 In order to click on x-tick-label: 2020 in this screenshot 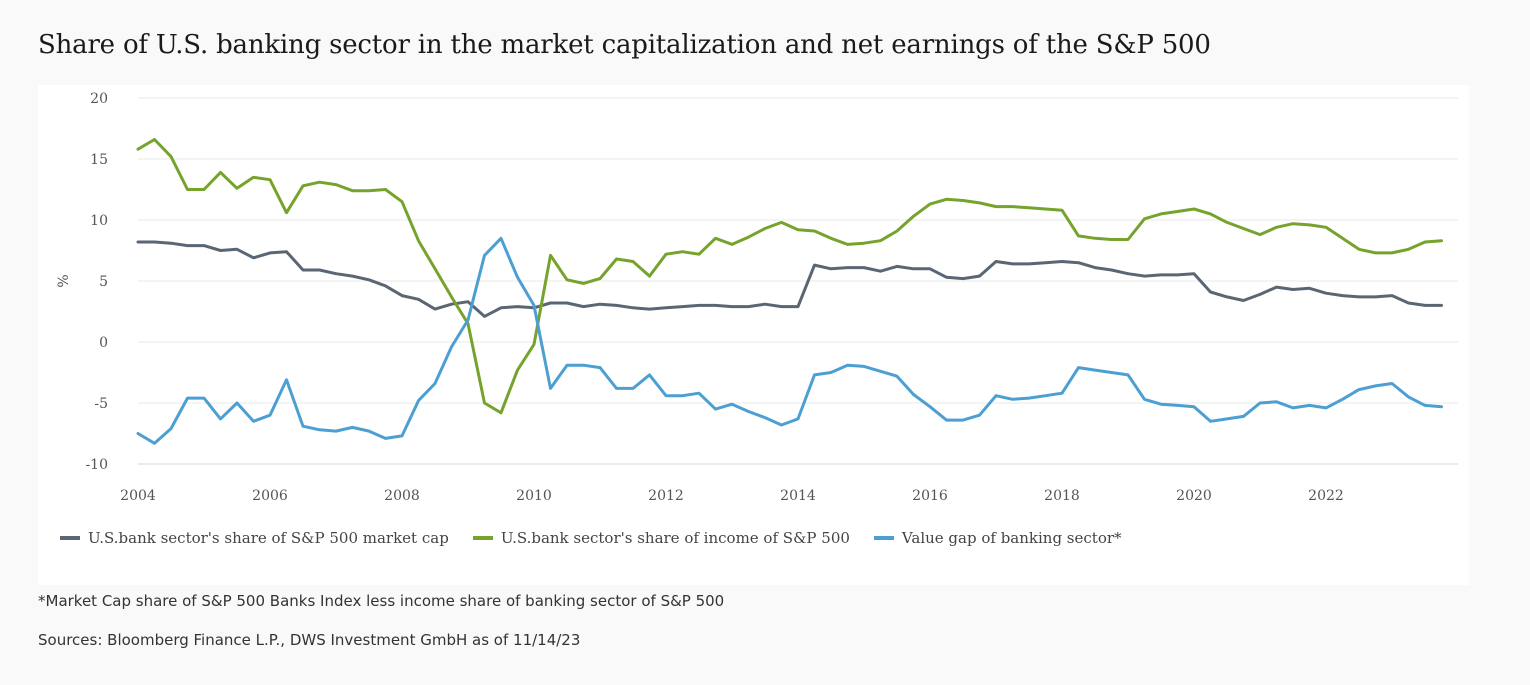, I will do `click(1194, 496)`.